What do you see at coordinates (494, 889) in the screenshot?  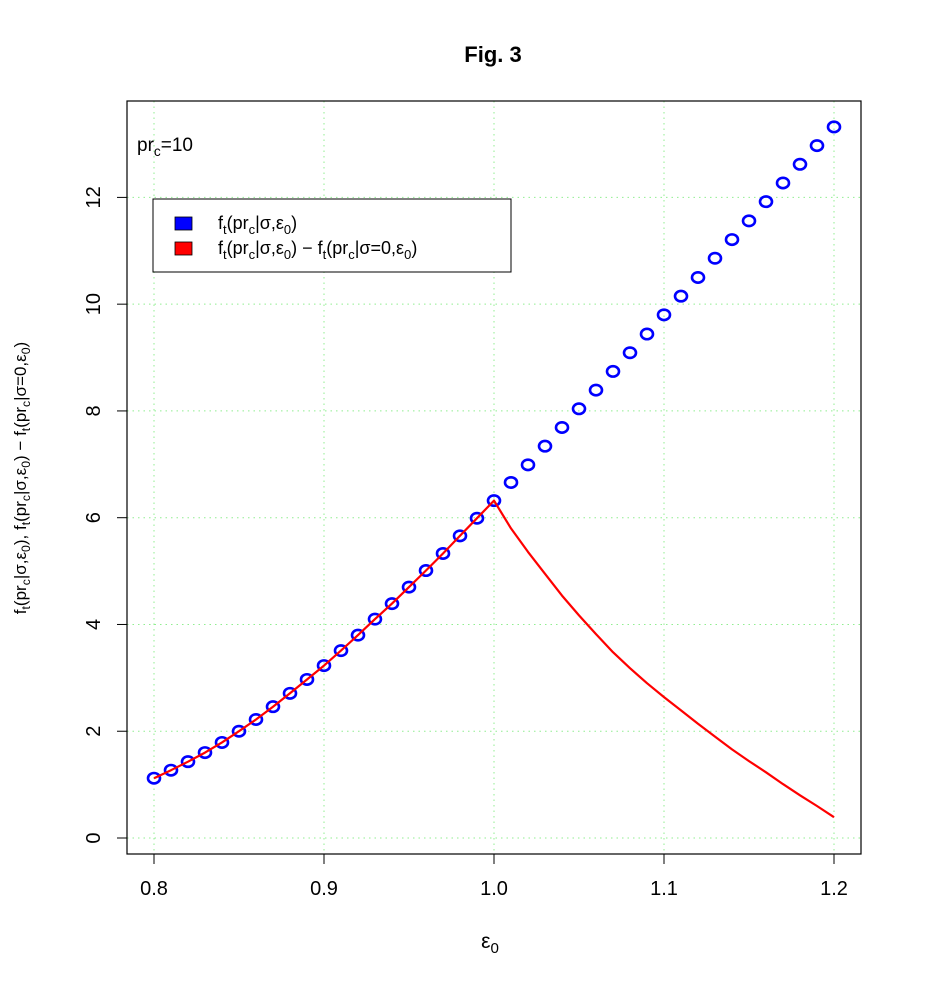 I see `x-tick-label: 1.0` at bounding box center [494, 889].